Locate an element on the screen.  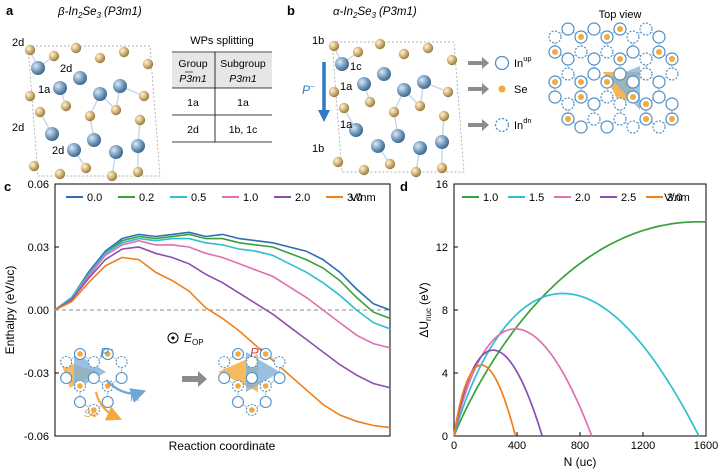
unit-cell-outline is located at coordinates (94, 111).